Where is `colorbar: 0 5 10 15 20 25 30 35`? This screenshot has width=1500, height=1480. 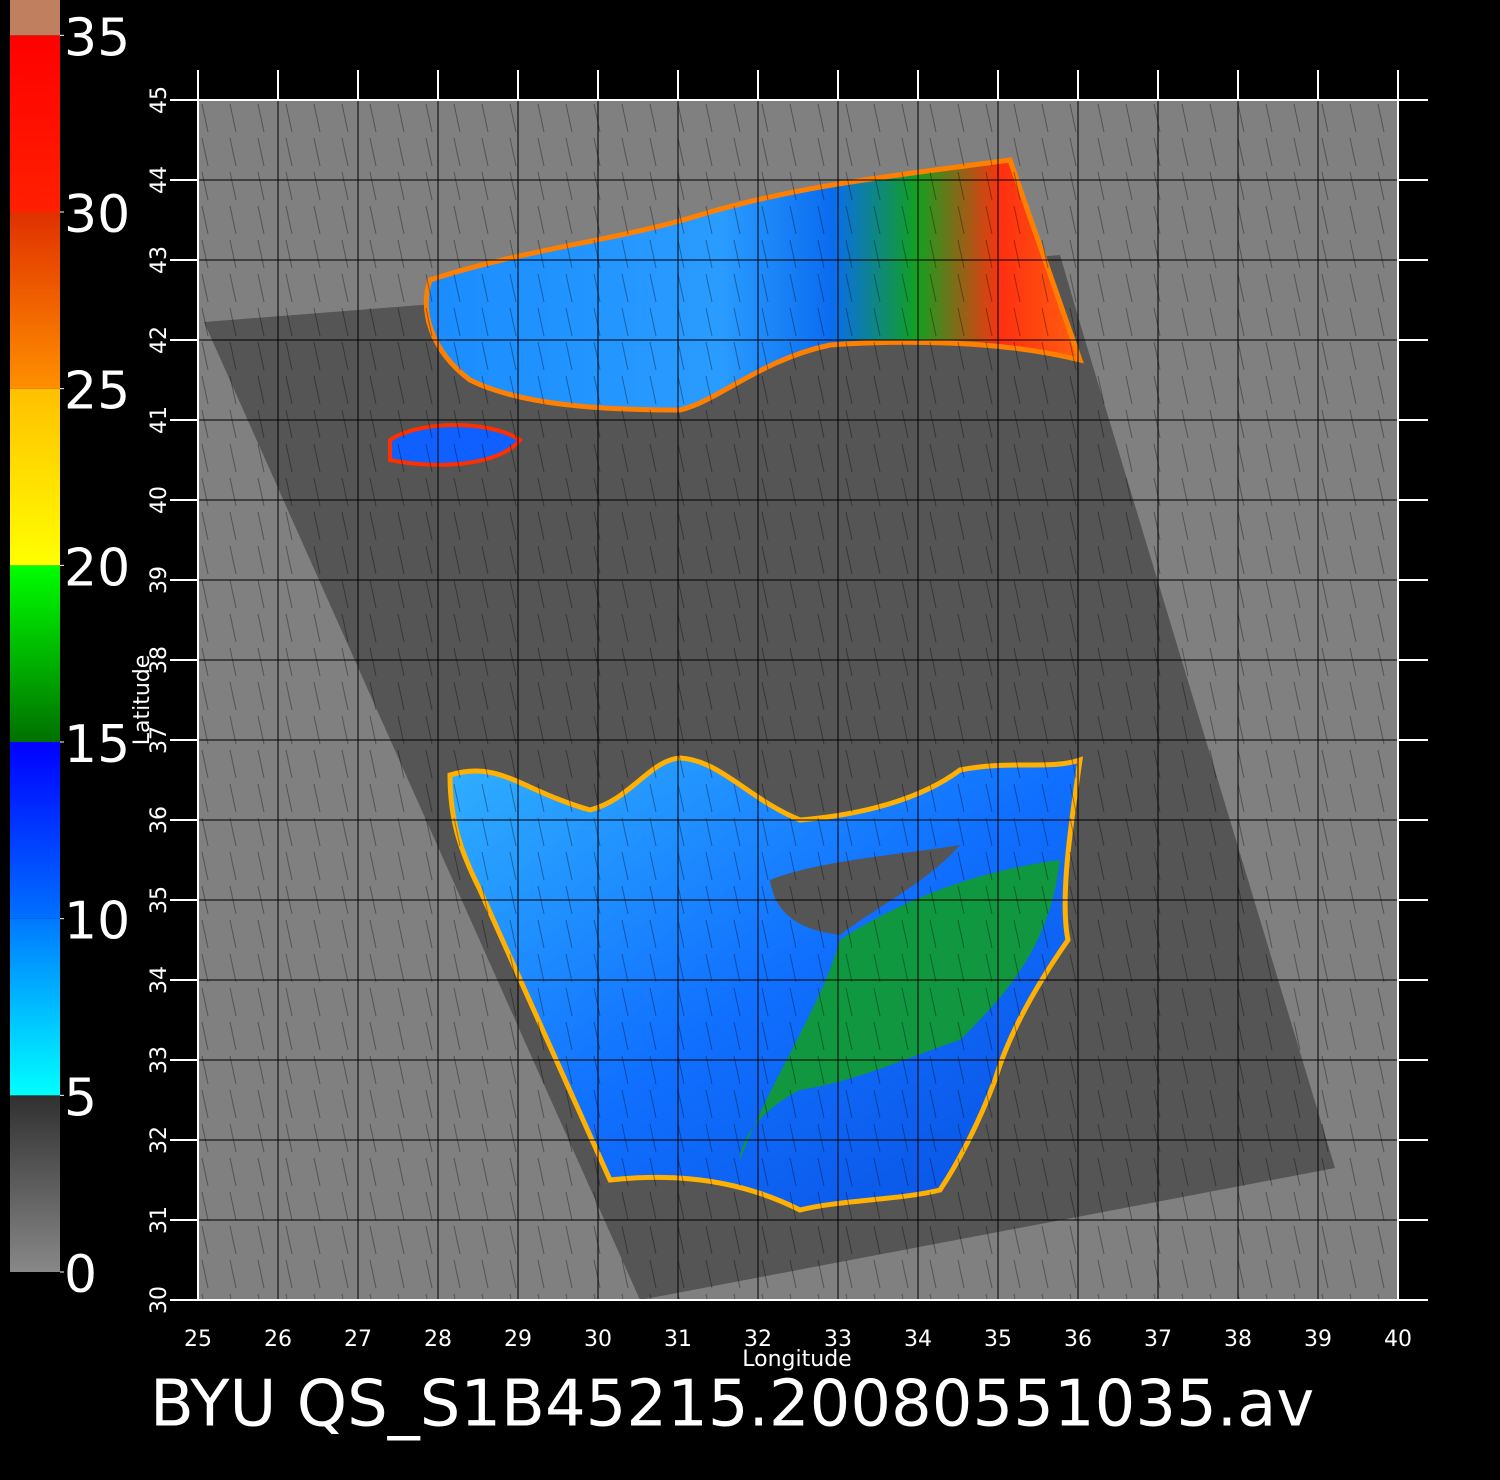
colorbar: 0 5 10 15 20 25 30 35 is located at coordinates (70, 652).